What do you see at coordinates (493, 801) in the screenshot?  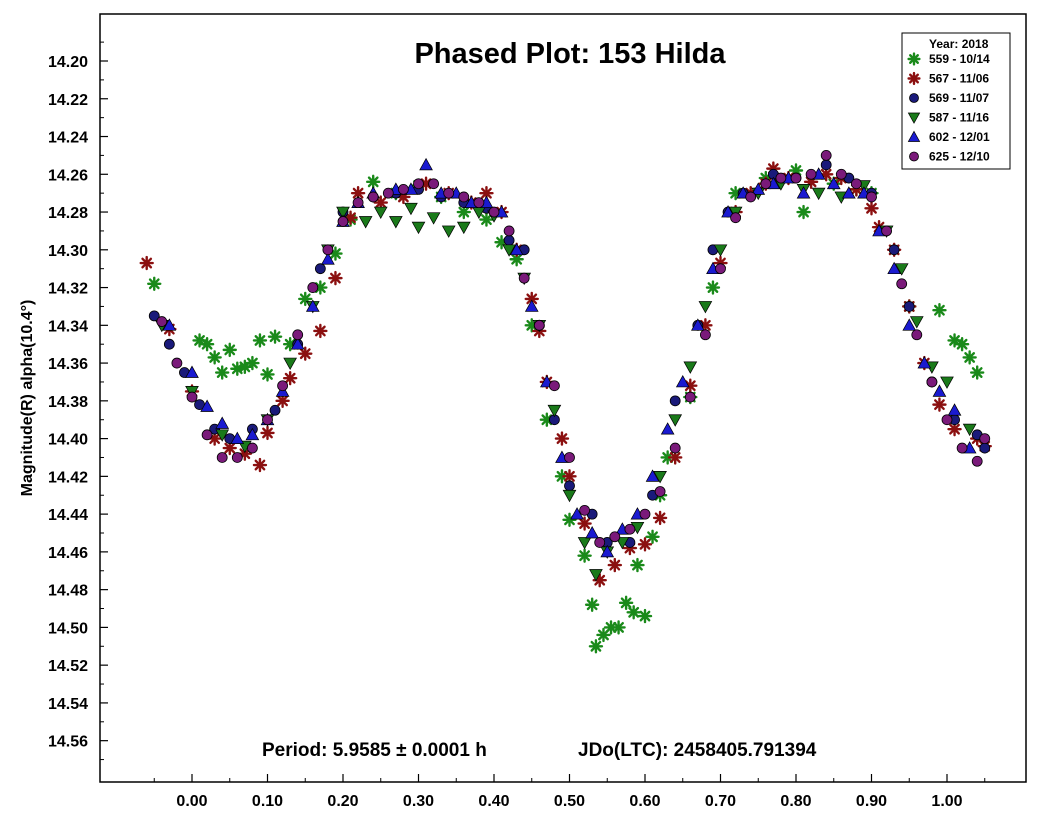 I see `x-tick-label: 0.40` at bounding box center [493, 801].